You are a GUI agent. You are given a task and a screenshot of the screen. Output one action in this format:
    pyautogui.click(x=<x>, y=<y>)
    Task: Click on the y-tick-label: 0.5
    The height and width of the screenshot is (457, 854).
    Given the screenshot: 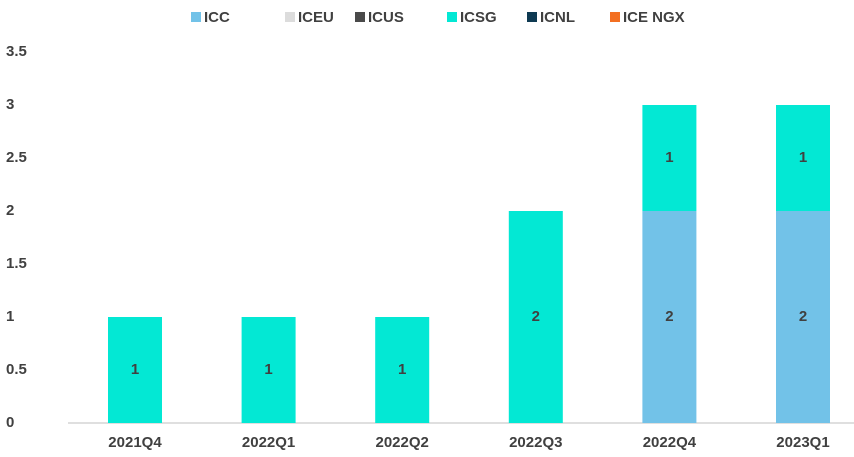 What is the action you would take?
    pyautogui.click(x=16, y=369)
    